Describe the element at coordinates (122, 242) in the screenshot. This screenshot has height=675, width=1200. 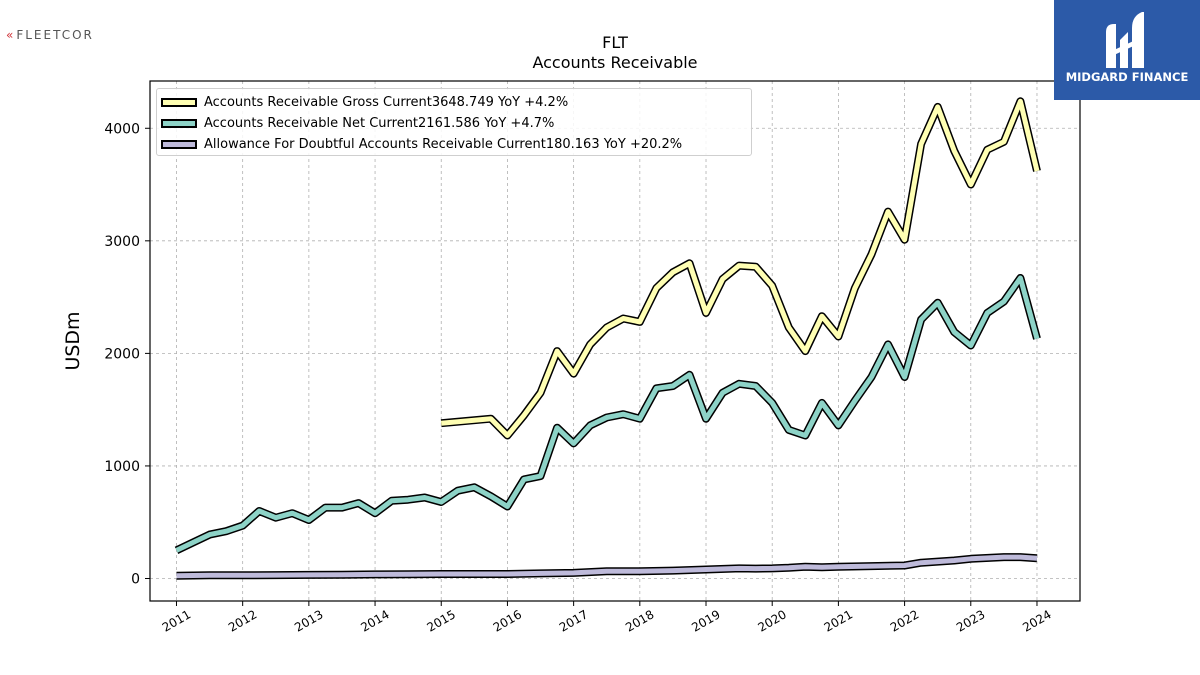
I see `y-tick-label: 3000` at that location.